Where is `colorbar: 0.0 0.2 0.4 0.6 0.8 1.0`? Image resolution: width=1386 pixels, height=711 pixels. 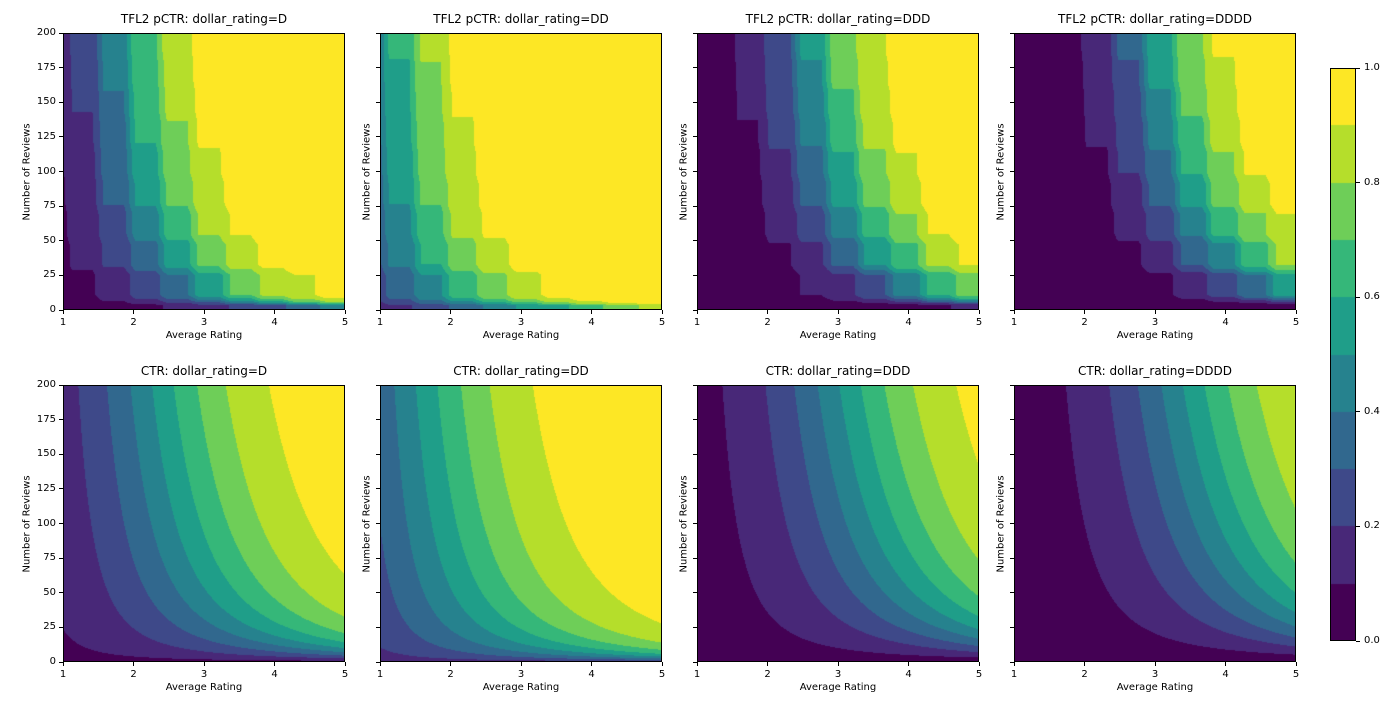 colorbar: 0.0 0.2 0.4 0.6 0.8 1.0 is located at coordinates (1355, 354).